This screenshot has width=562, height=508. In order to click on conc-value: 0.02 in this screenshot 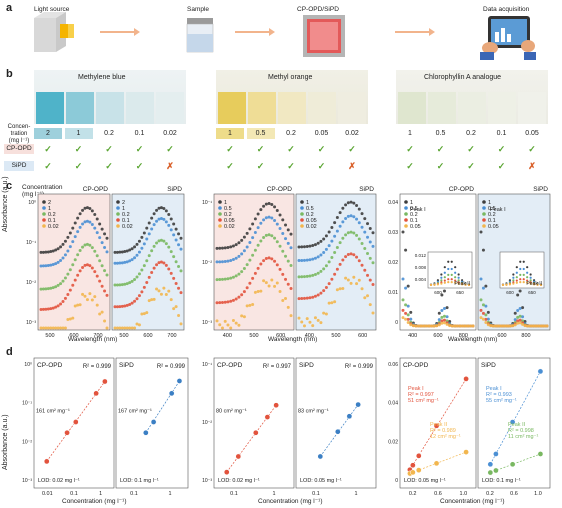, I will do `click(352, 133)`.